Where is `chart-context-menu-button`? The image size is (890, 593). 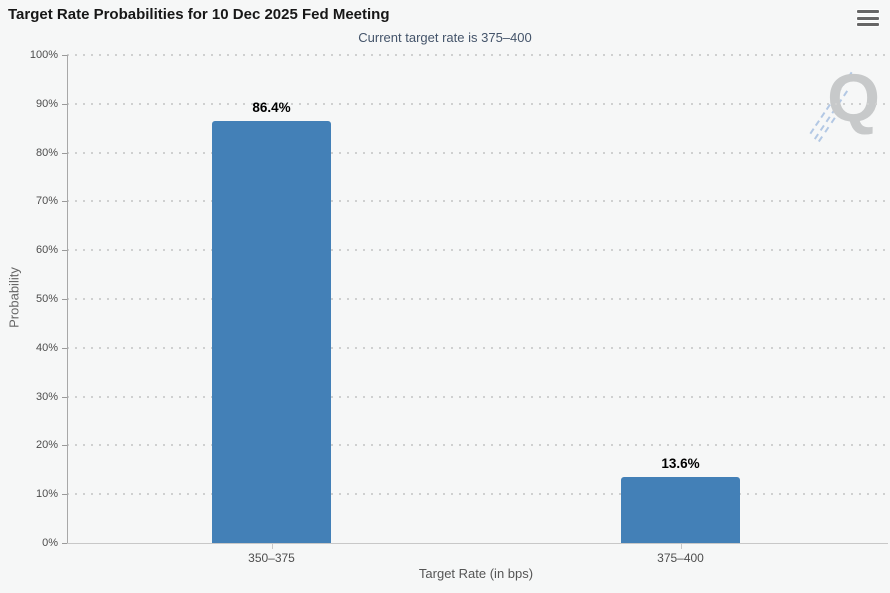 chart-context-menu-button is located at coordinates (868, 18).